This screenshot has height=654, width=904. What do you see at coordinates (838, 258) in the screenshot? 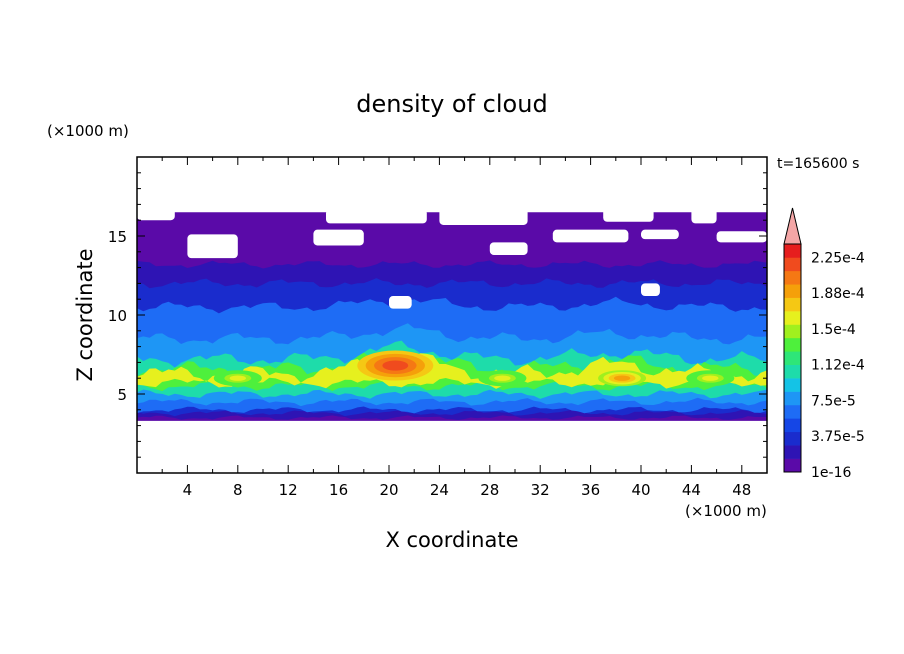
I see `colorbar-label: 2.25e-4` at bounding box center [838, 258].